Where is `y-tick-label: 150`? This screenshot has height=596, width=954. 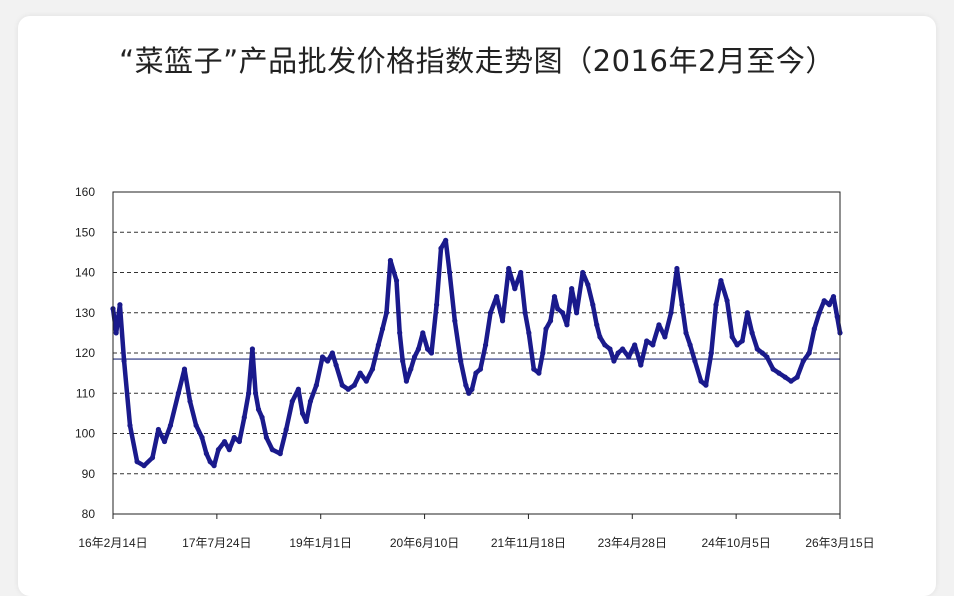 y-tick-label: 150 is located at coordinates (85, 232).